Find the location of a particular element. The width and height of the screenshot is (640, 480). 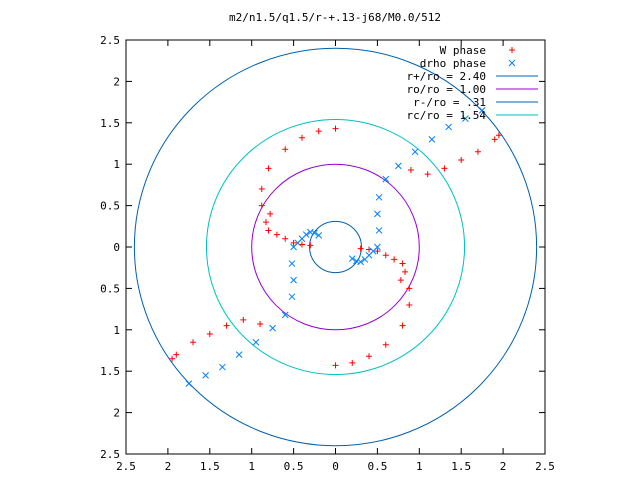

legend-label: r+/ro = 2.40 is located at coordinates (446, 76).